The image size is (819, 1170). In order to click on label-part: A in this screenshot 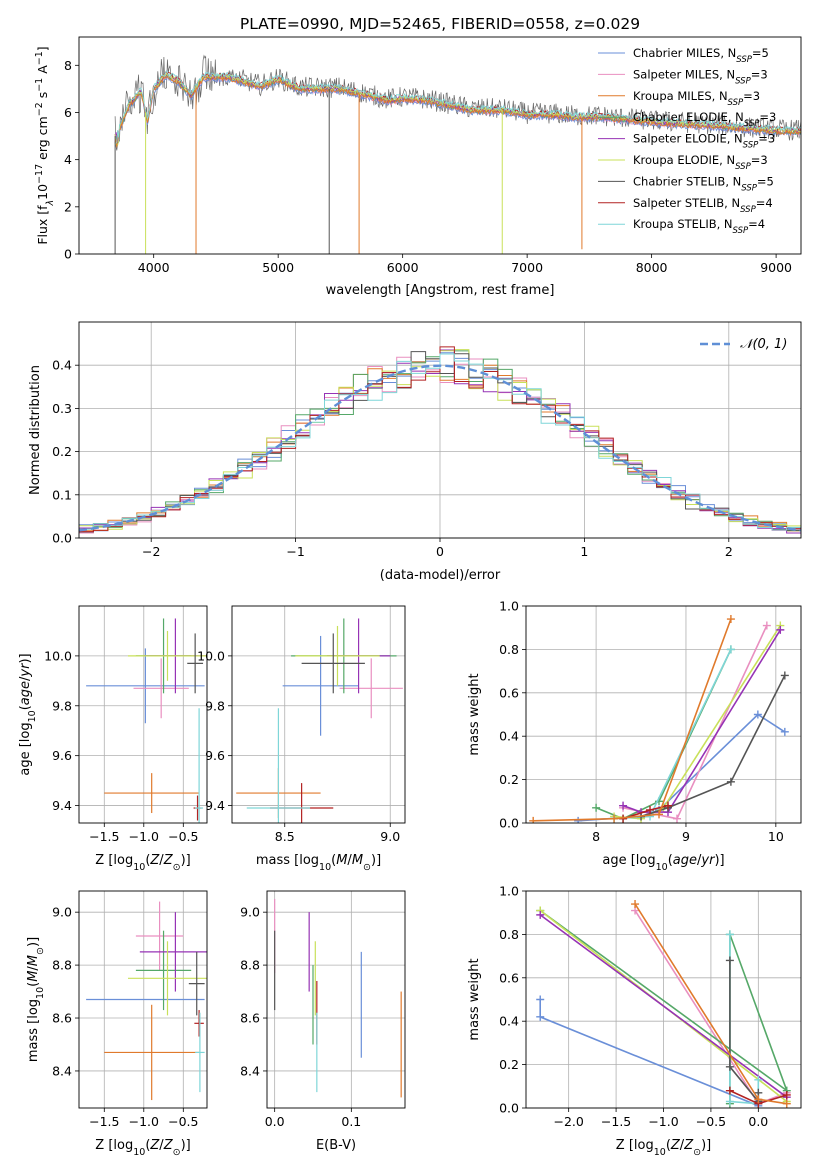, I will do `click(42, 71)`.